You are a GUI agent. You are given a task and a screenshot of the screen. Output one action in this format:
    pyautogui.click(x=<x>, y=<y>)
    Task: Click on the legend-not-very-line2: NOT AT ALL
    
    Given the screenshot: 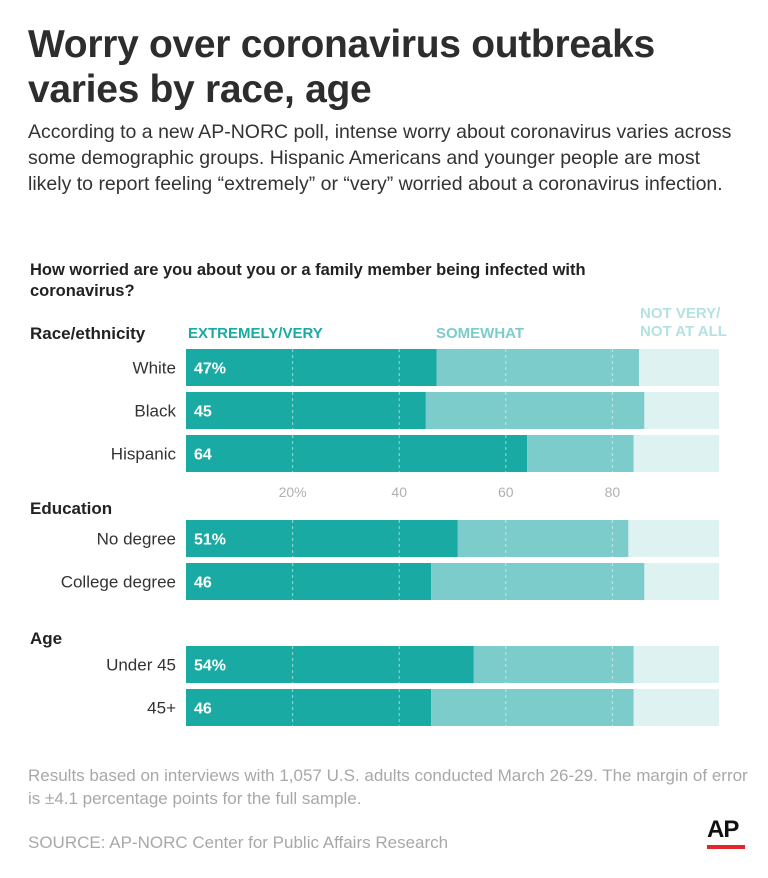 What is the action you would take?
    pyautogui.click(x=683, y=331)
    